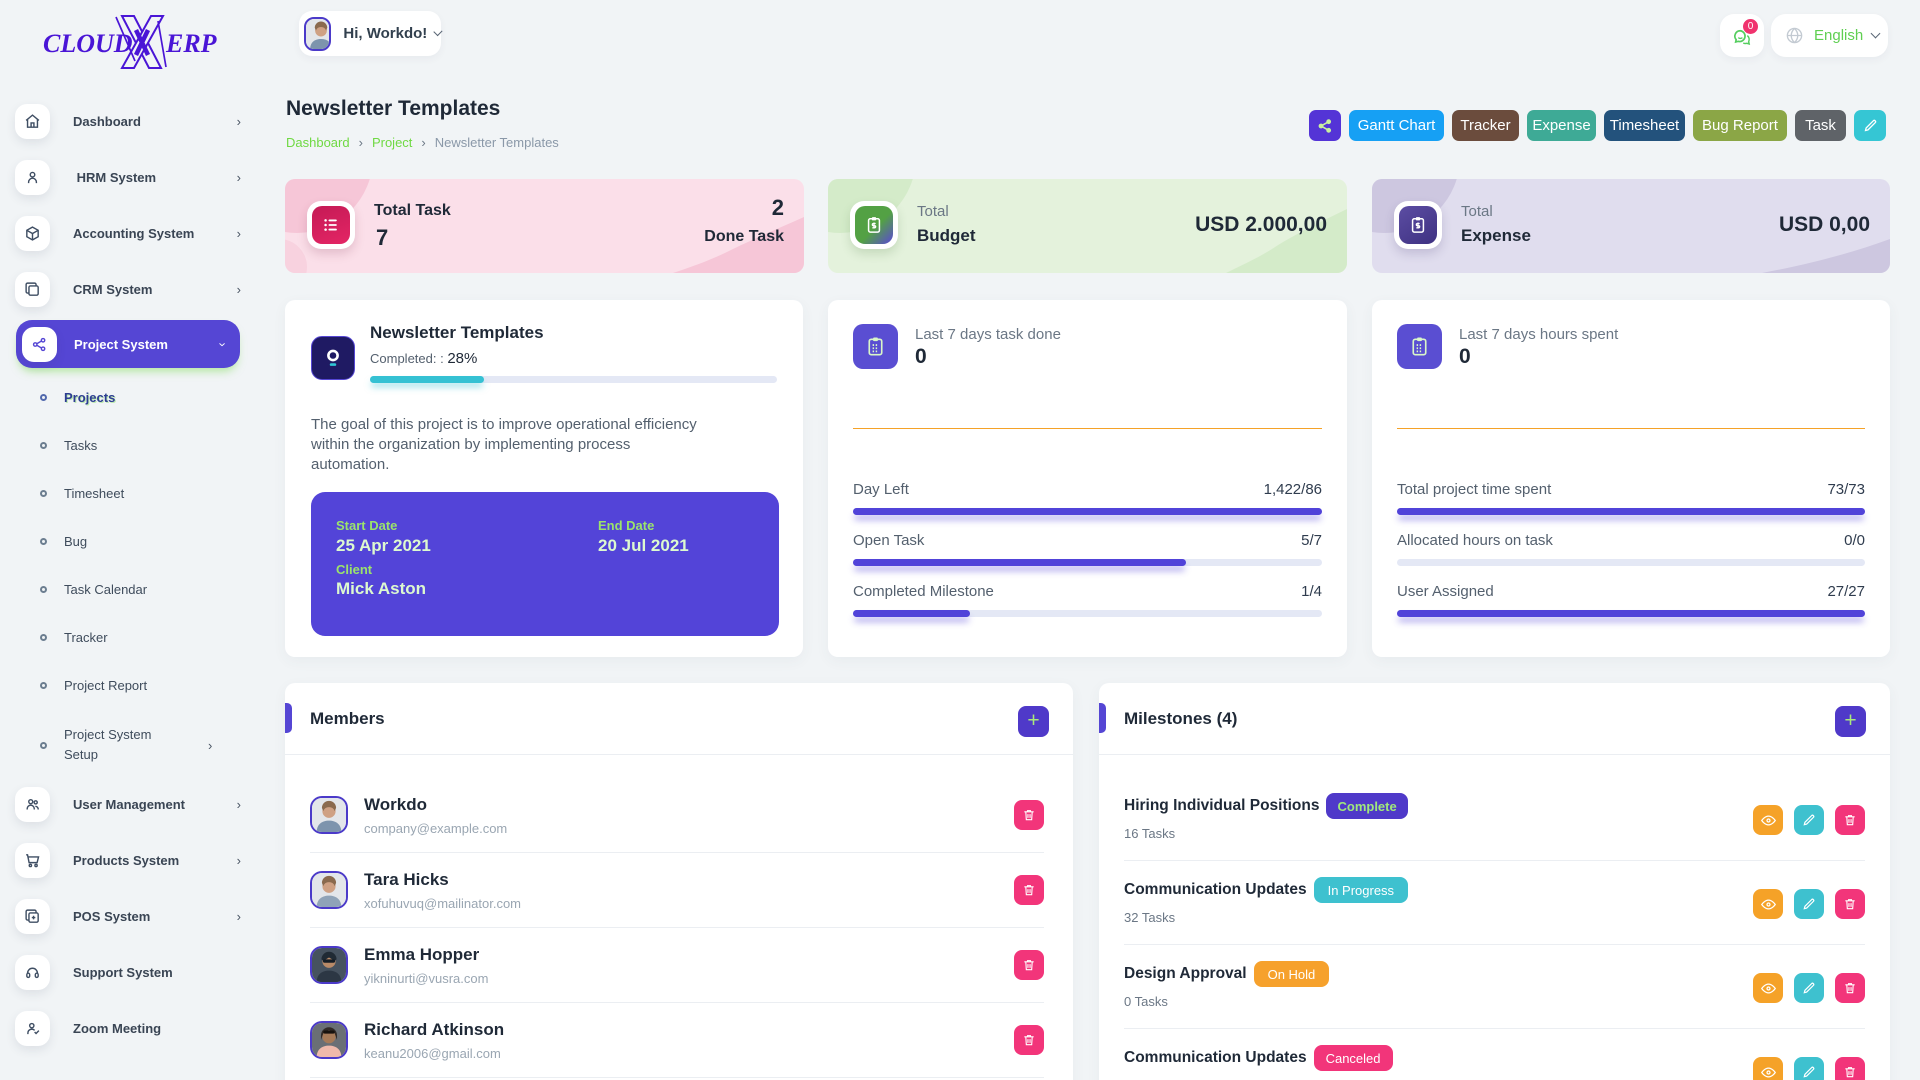 The height and width of the screenshot is (1080, 1920). Describe the element at coordinates (88, 43) in the screenshot. I see `svg-text: CLOUD` at that location.